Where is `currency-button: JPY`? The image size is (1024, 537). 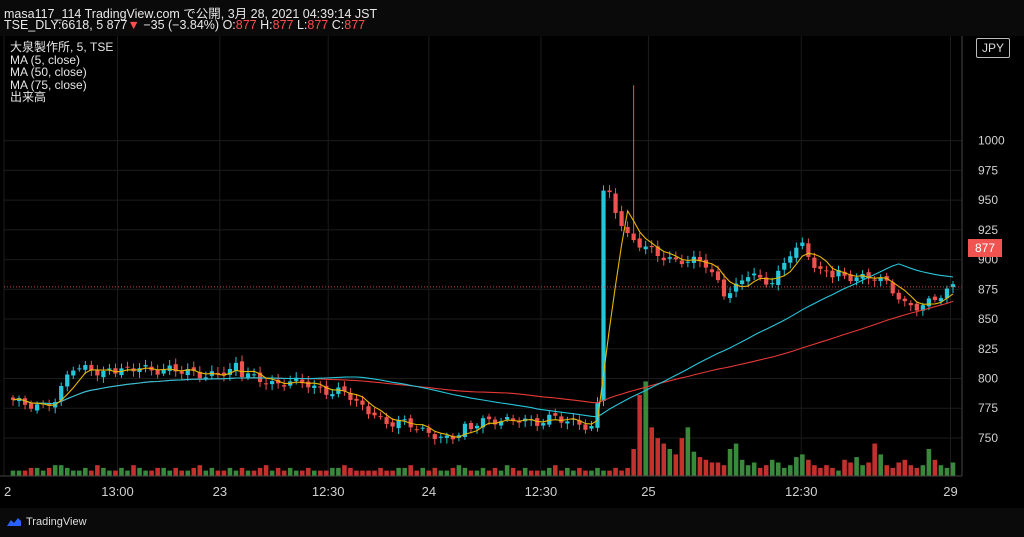 currency-button: JPY is located at coordinates (993, 48).